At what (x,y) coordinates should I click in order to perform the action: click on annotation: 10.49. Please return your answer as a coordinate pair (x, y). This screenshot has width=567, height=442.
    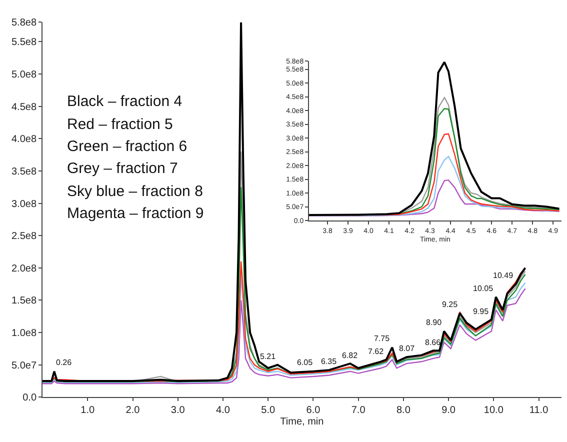
    Looking at the image, I should click on (503, 275).